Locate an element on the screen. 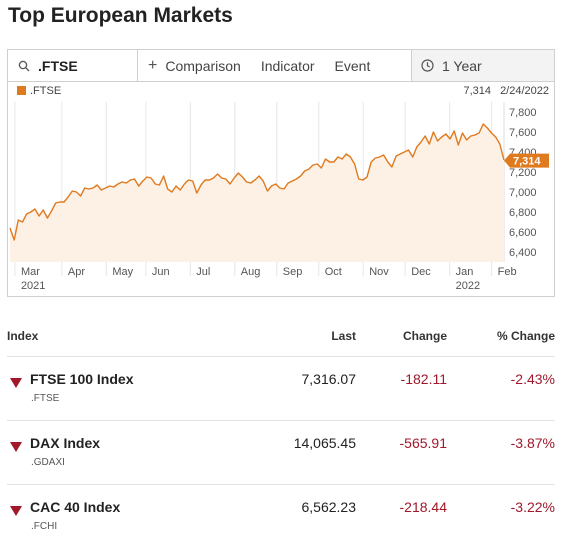 This screenshot has height=548, width=569. x-tick-label: Feb is located at coordinates (507, 272).